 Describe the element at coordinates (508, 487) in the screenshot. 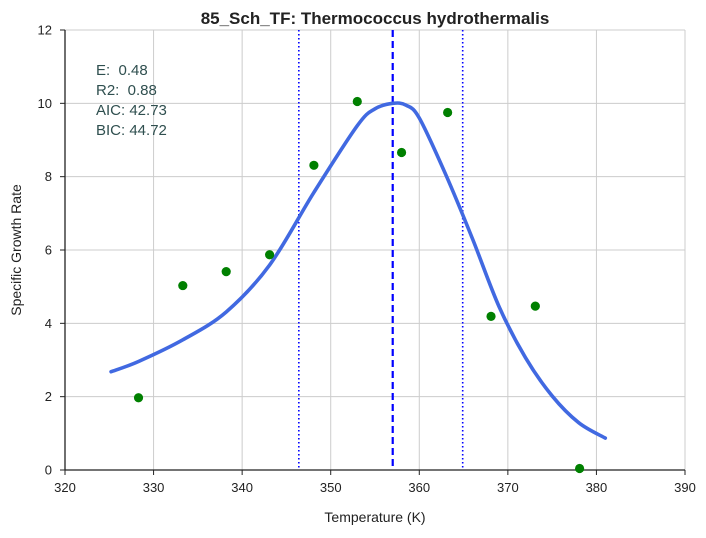

I see `x-tick-label: 370` at that location.